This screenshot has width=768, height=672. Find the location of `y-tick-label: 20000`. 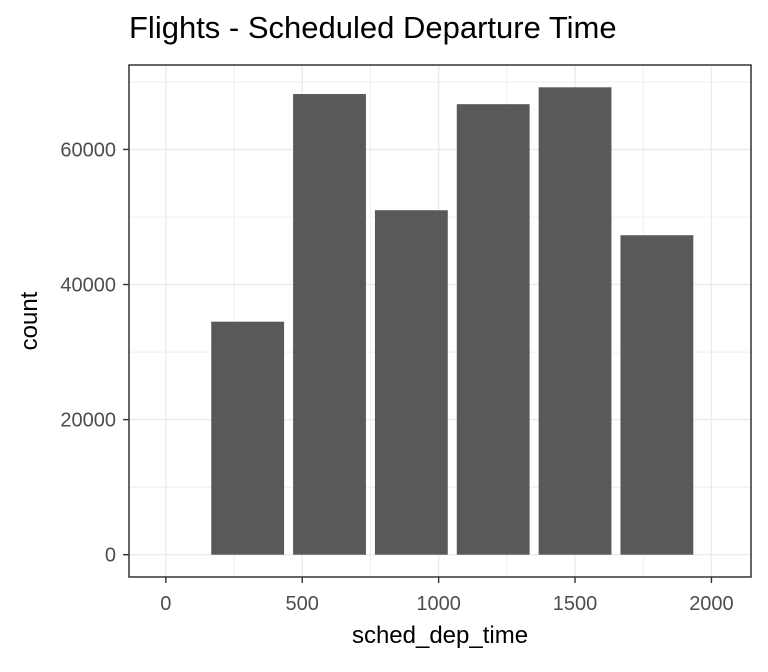

y-tick-label: 20000 is located at coordinates (88, 421).